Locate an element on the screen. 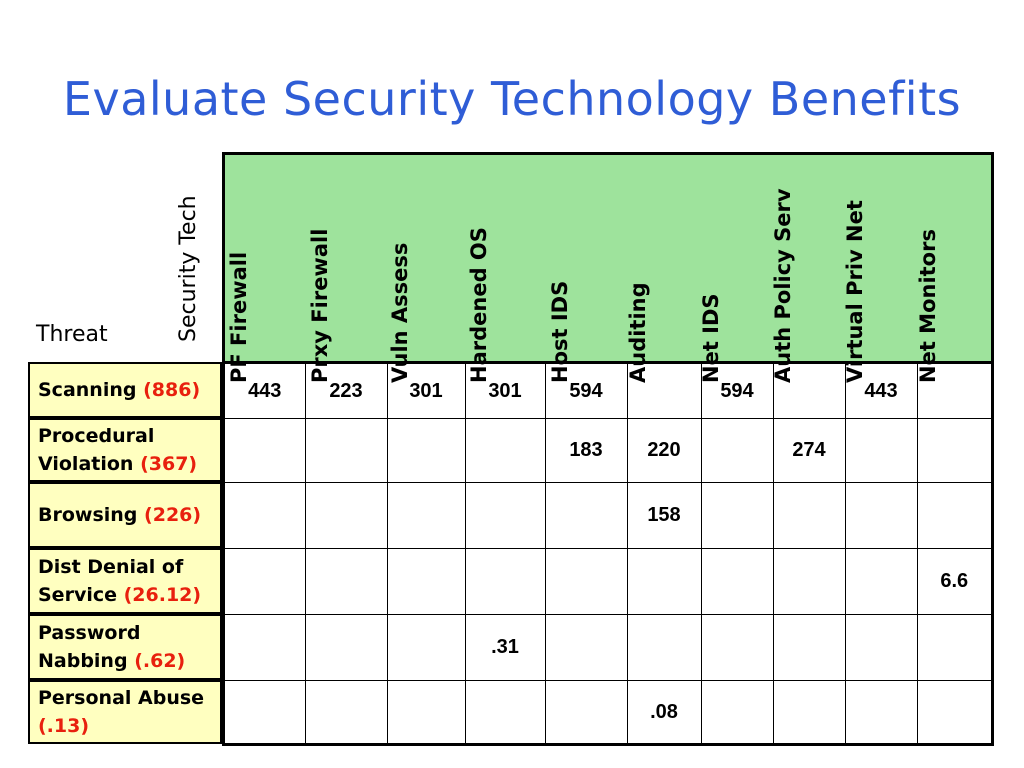 The width and height of the screenshot is (1024, 768). column-header: PF Firewall is located at coordinates (263, 267).